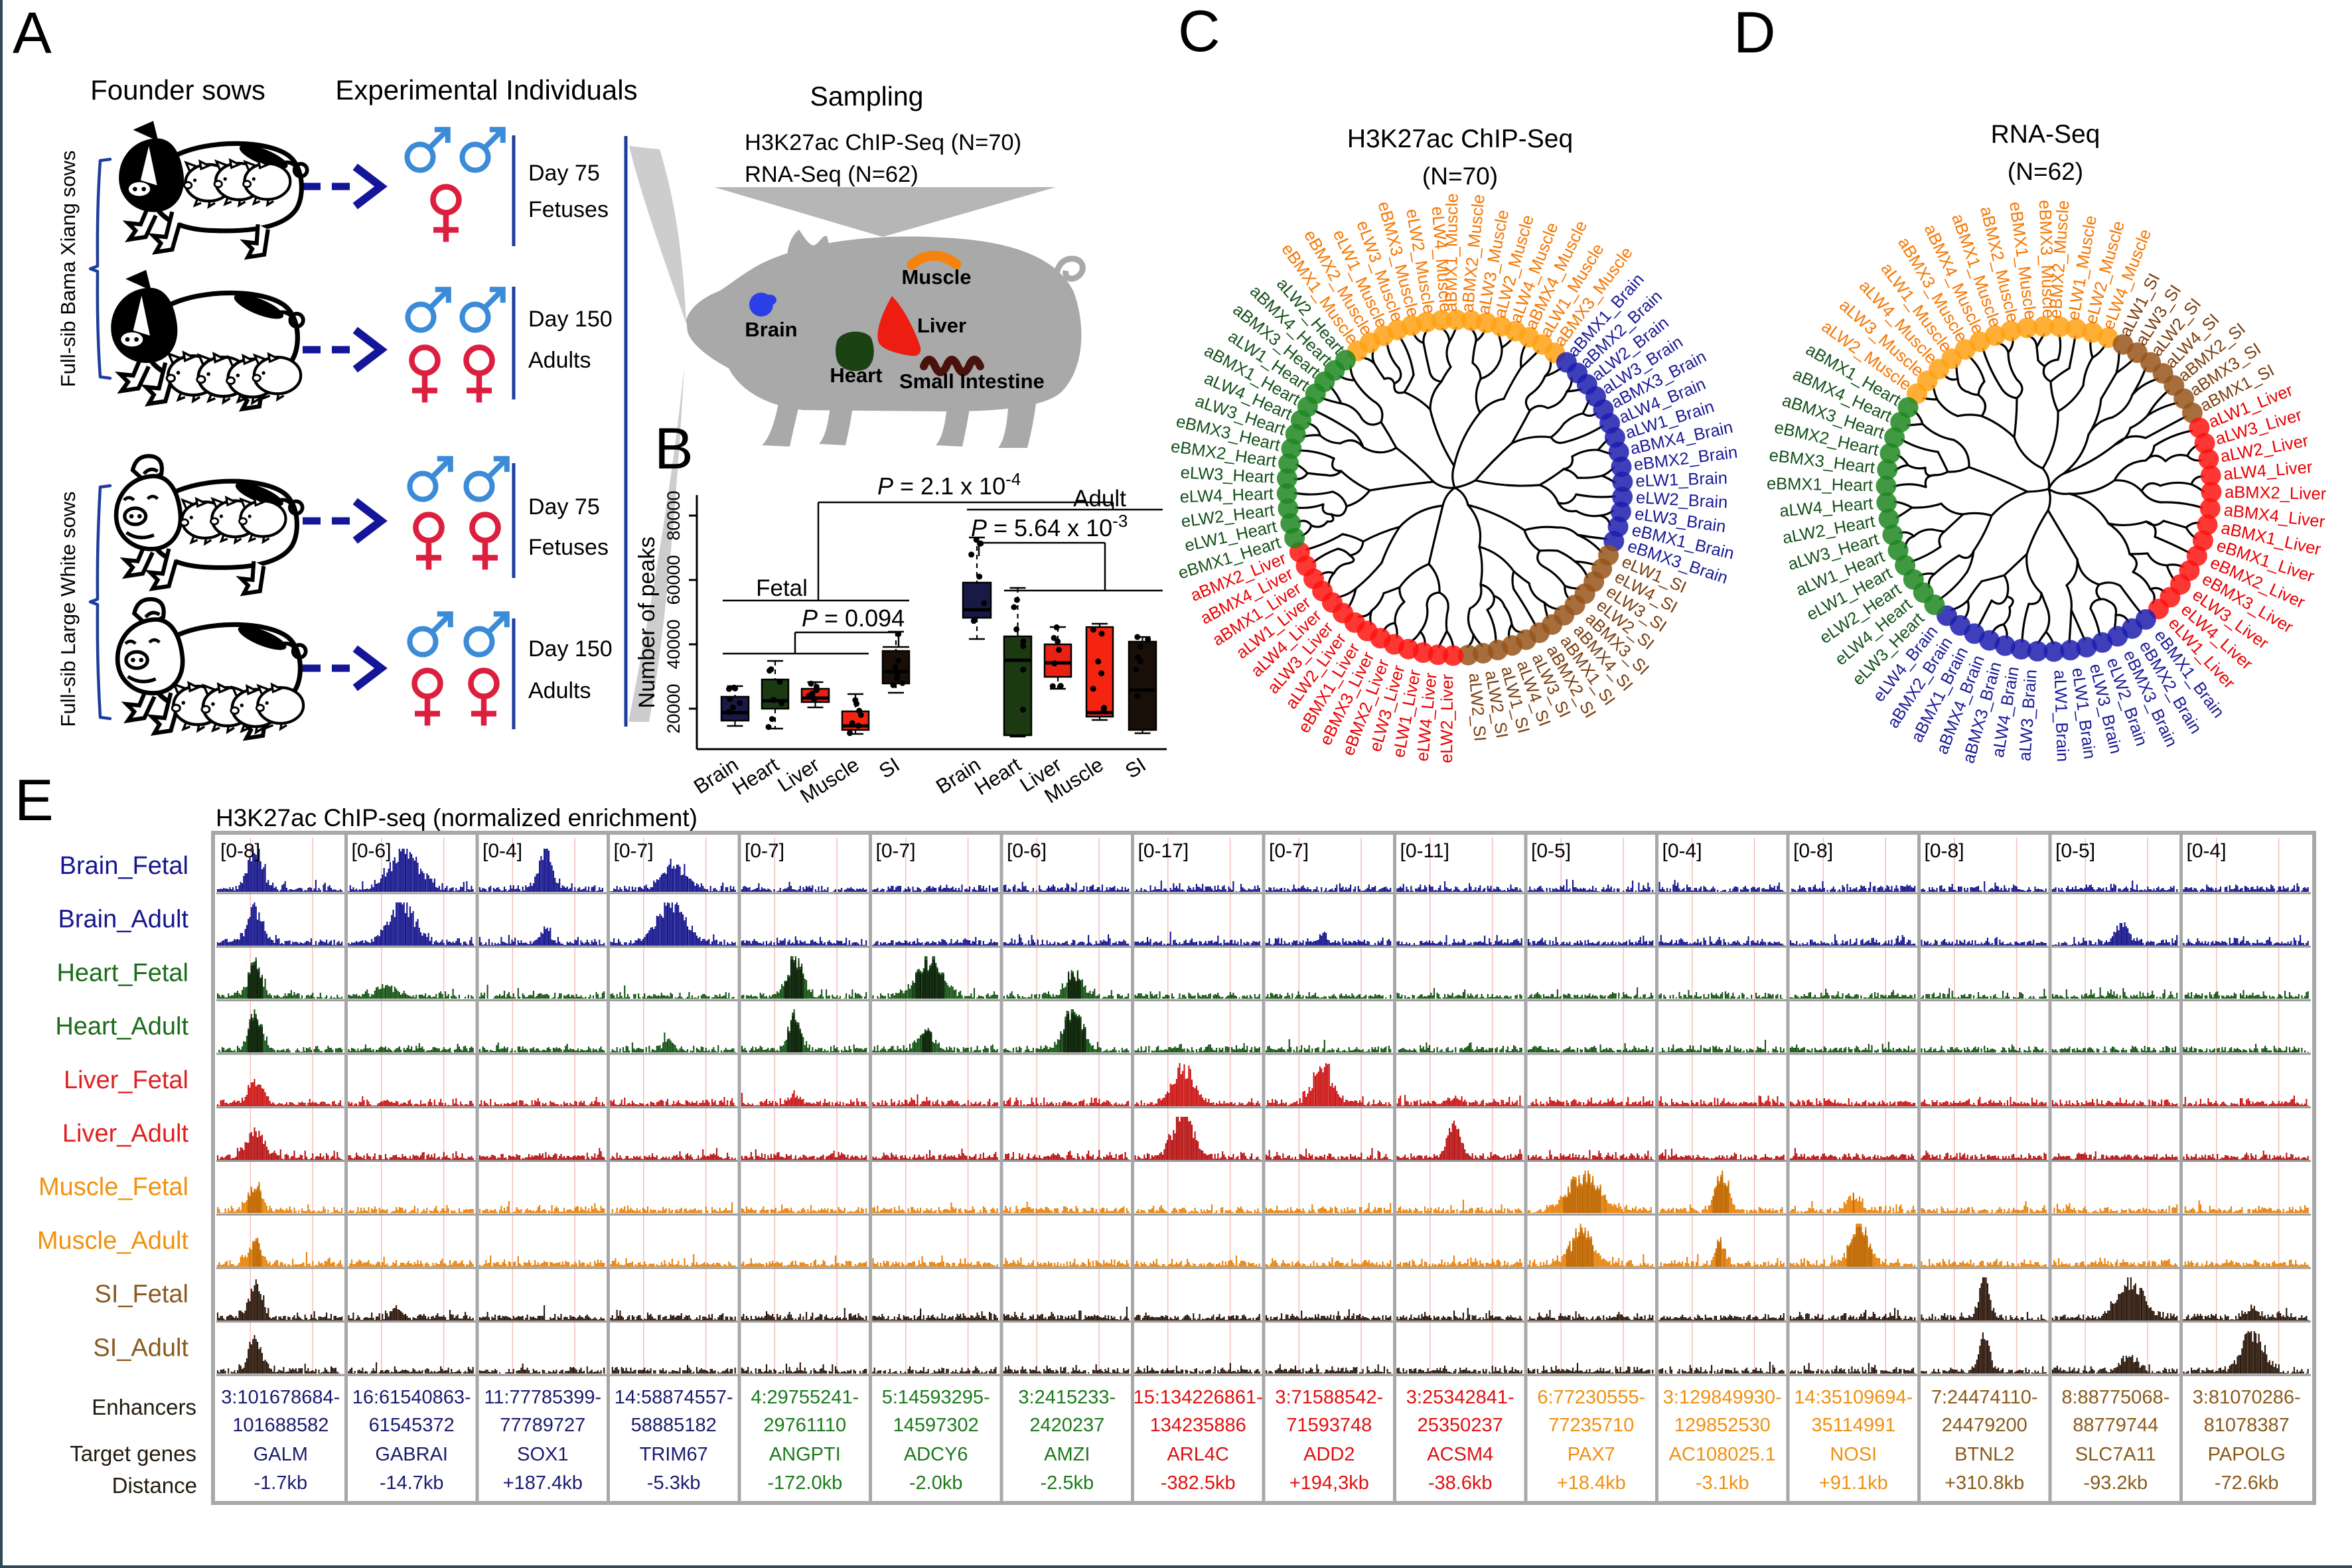 The height and width of the screenshot is (1568, 2352). Describe the element at coordinates (113, 1187) in the screenshot. I see `svg-text: Muscle_Fetal` at that location.